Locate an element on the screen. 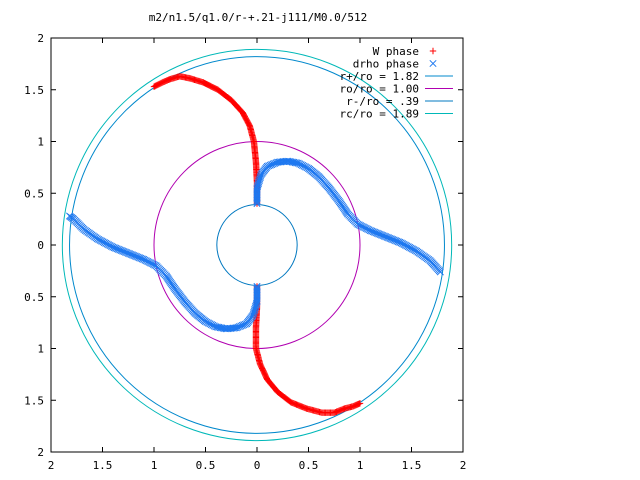  legend-label: ro/ro = 1.00 is located at coordinates (379, 89).